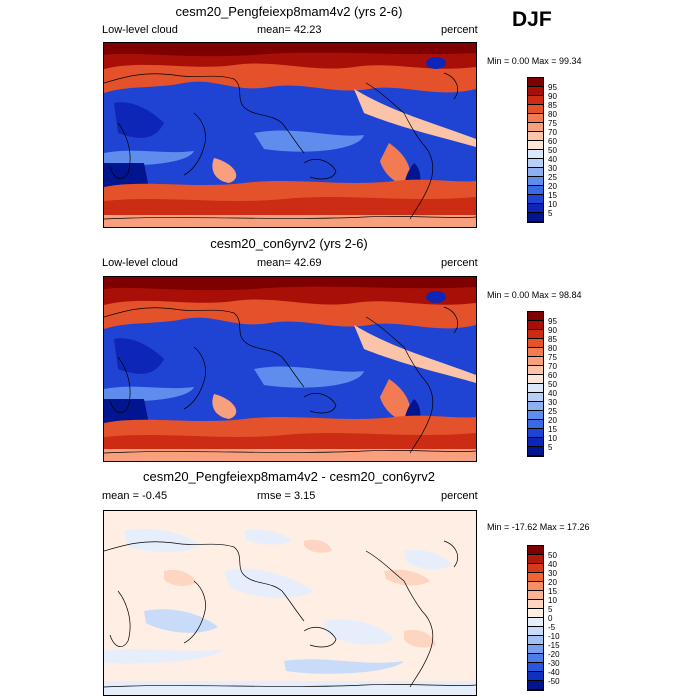 This screenshot has height=700, width=700. I want to click on panel2-colorbar-label: 95, so click(552, 321).